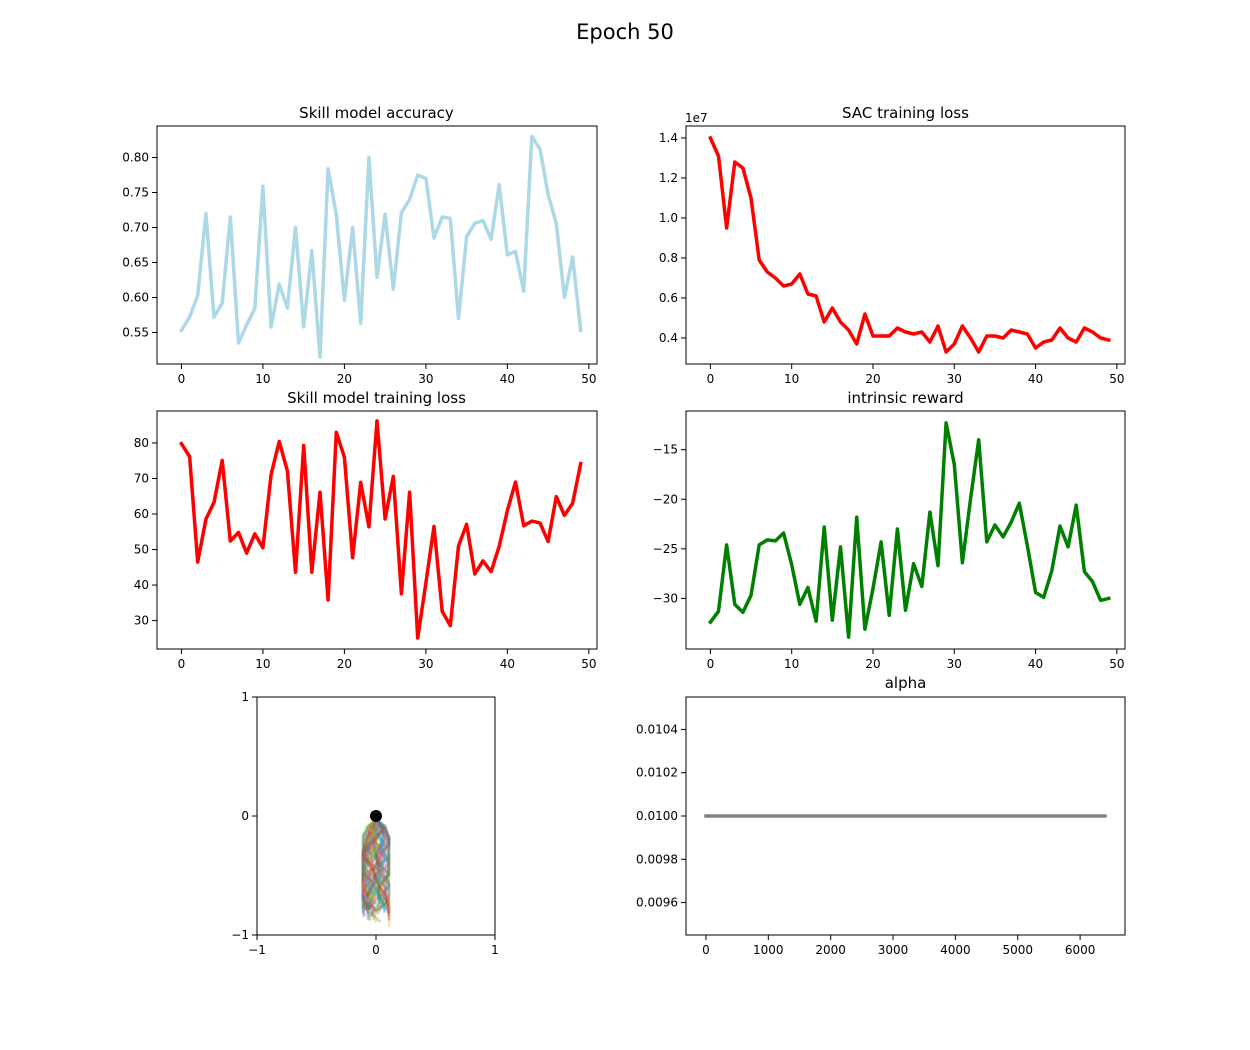  Describe the element at coordinates (665, 549) in the screenshot. I see `reward-ytick-label: −25` at that location.